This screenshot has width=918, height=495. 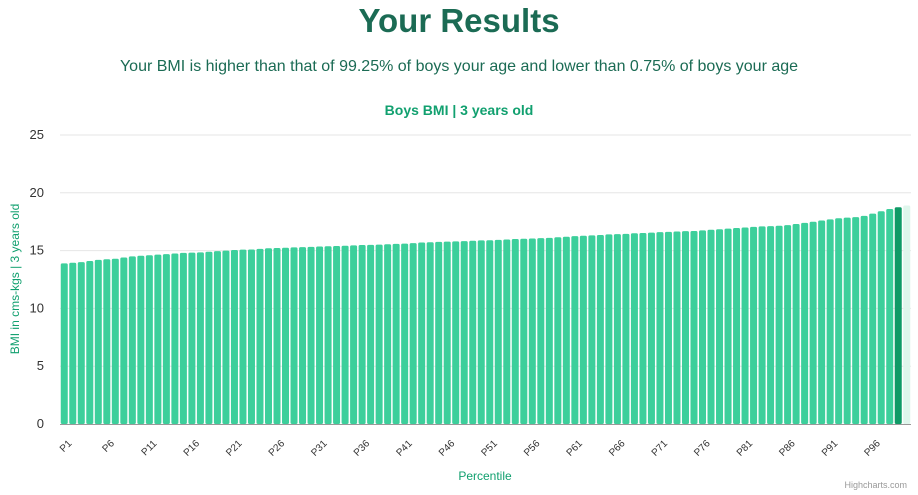 What do you see at coordinates (447, 332) in the screenshot?
I see `bar-p46` at bounding box center [447, 332].